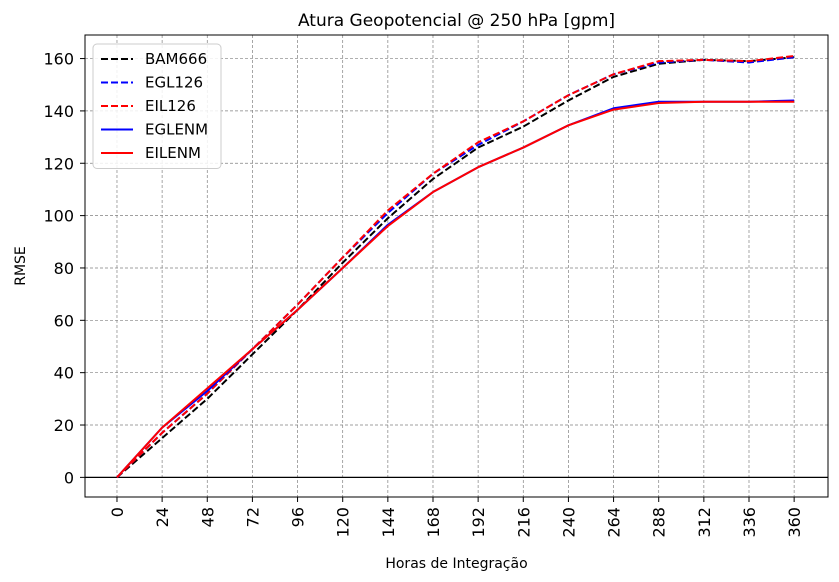  What do you see at coordinates (58, 59) in the screenshot?
I see `y-tick-label: 160` at bounding box center [58, 59].